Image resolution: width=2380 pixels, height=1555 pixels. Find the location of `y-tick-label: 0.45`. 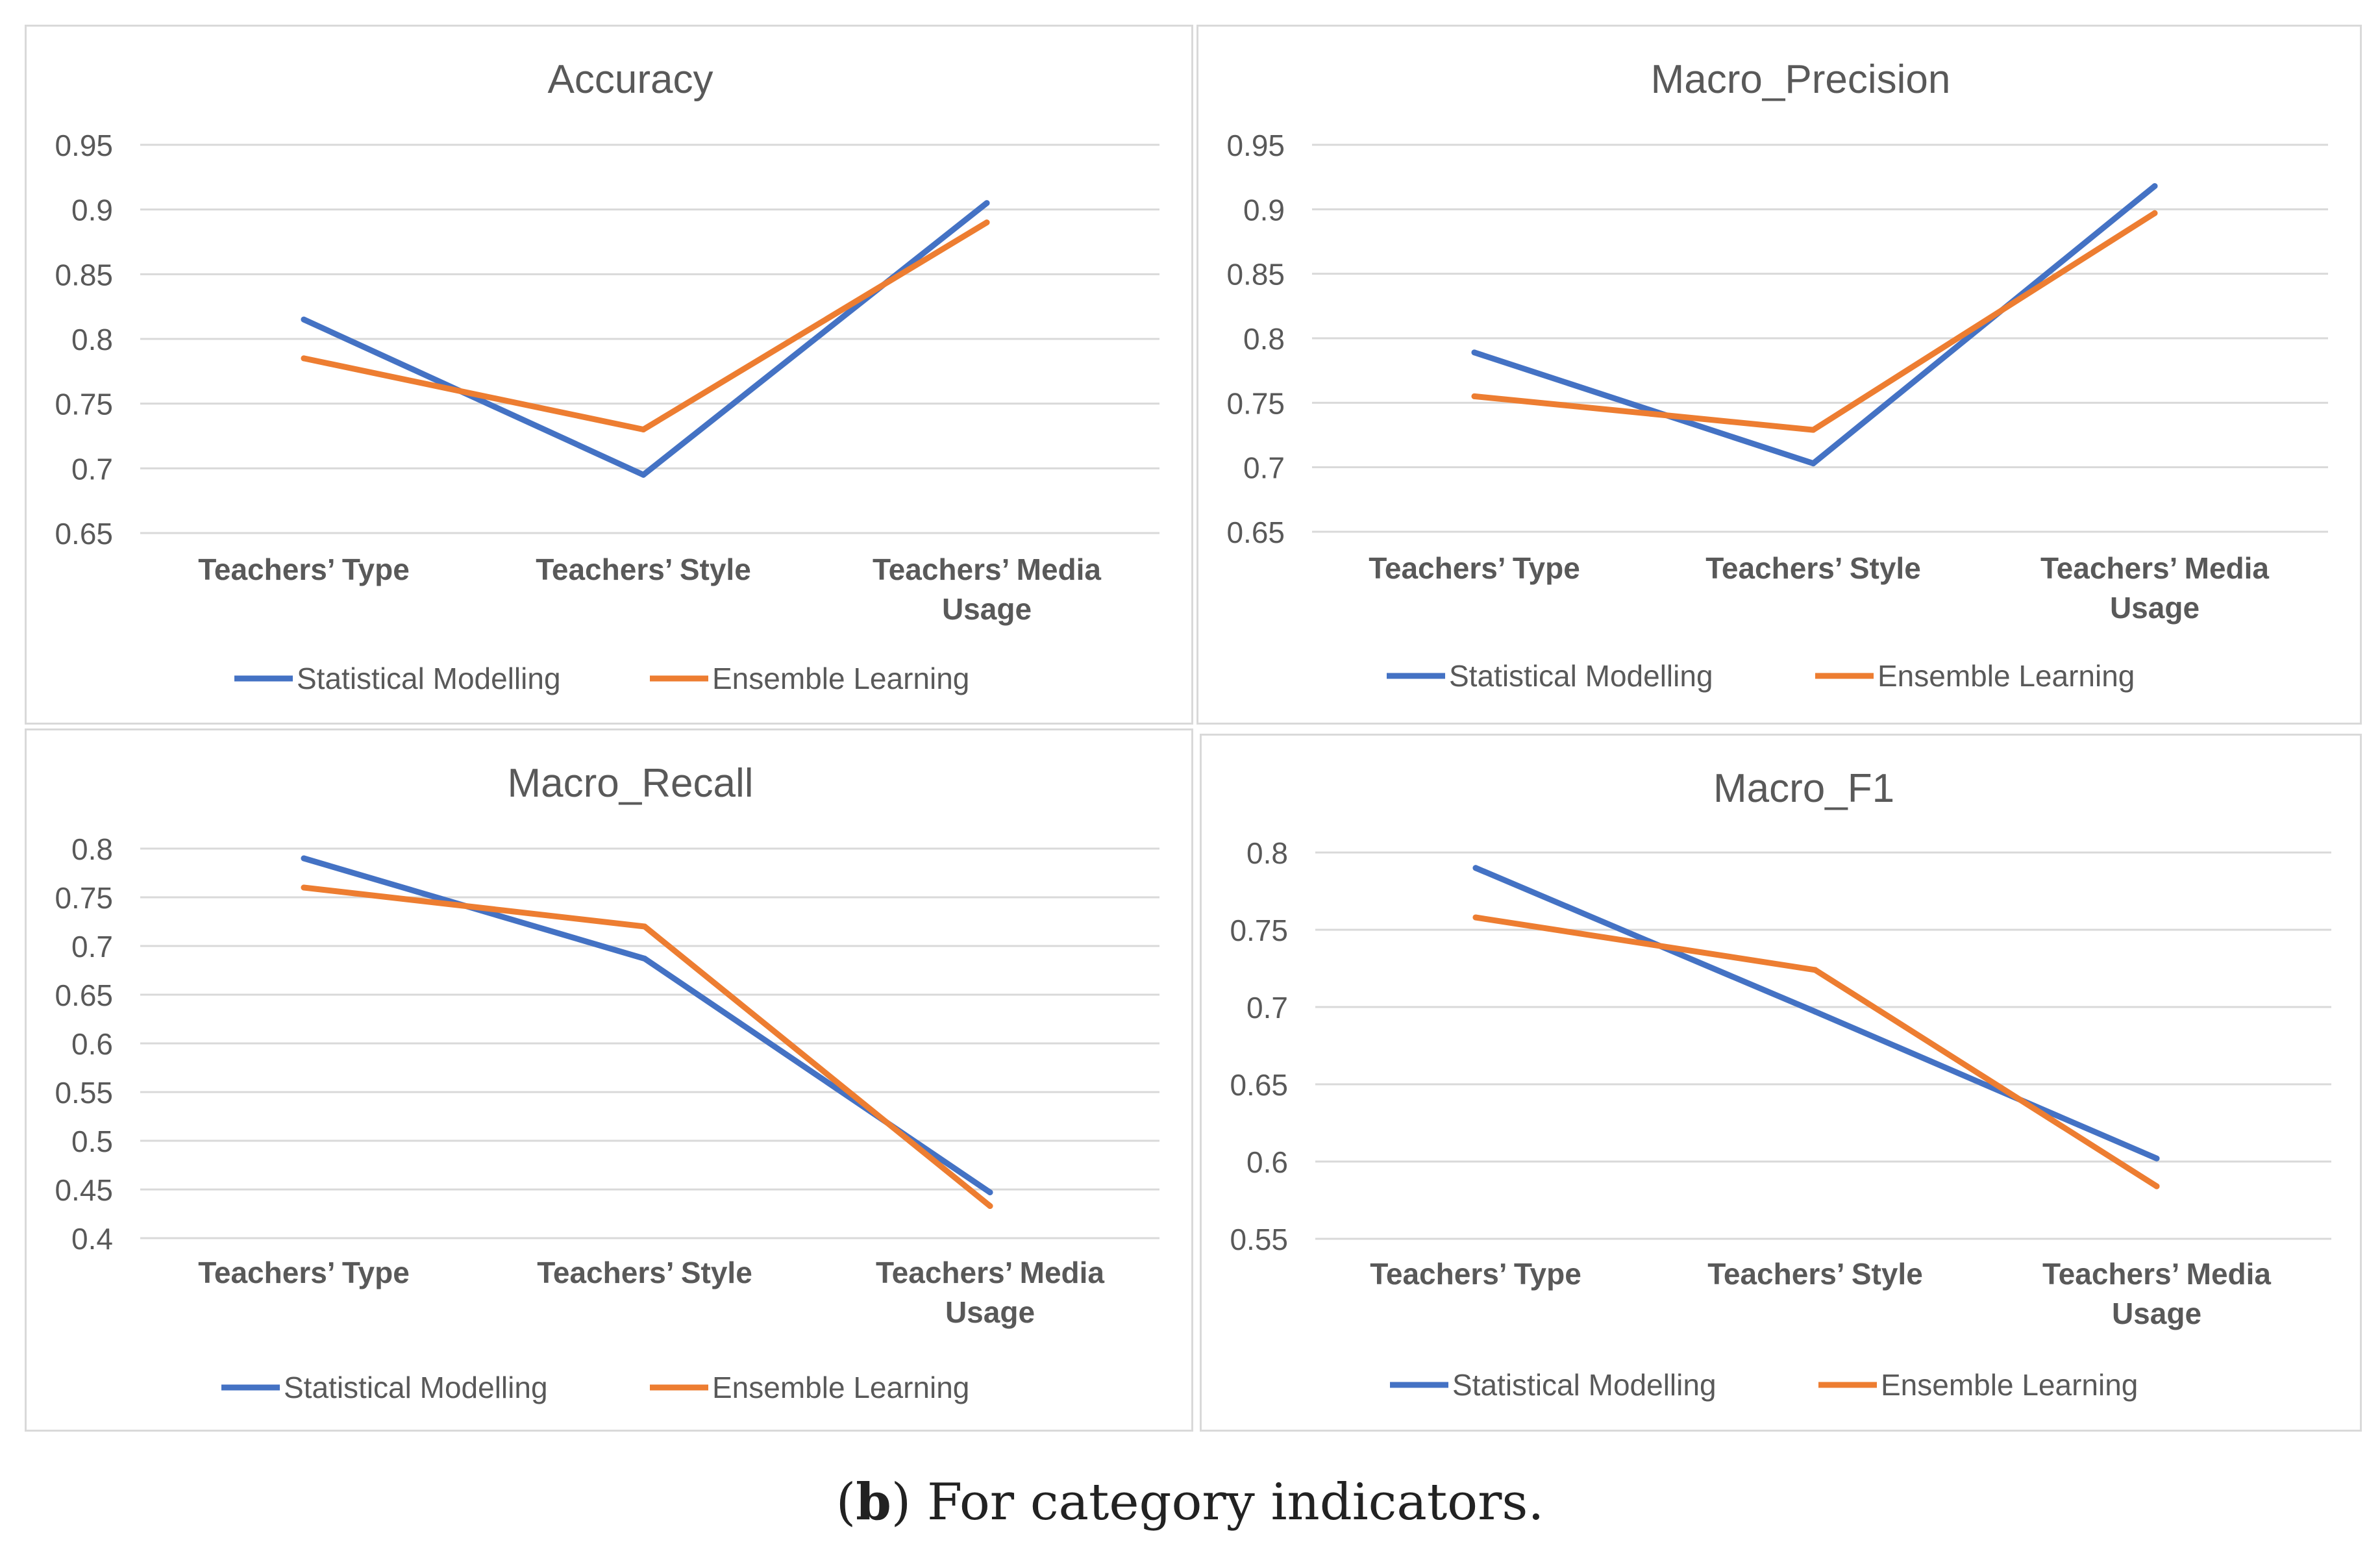

y-tick-label: 0.45 is located at coordinates (84, 1190).